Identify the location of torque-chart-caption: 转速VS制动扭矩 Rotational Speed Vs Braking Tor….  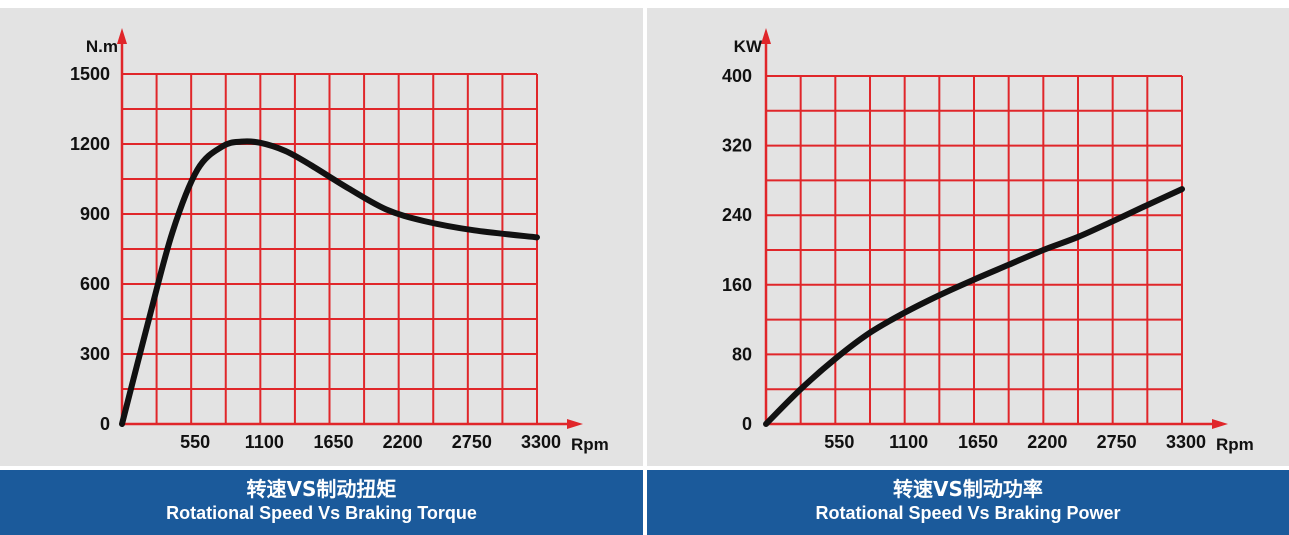
(321, 502).